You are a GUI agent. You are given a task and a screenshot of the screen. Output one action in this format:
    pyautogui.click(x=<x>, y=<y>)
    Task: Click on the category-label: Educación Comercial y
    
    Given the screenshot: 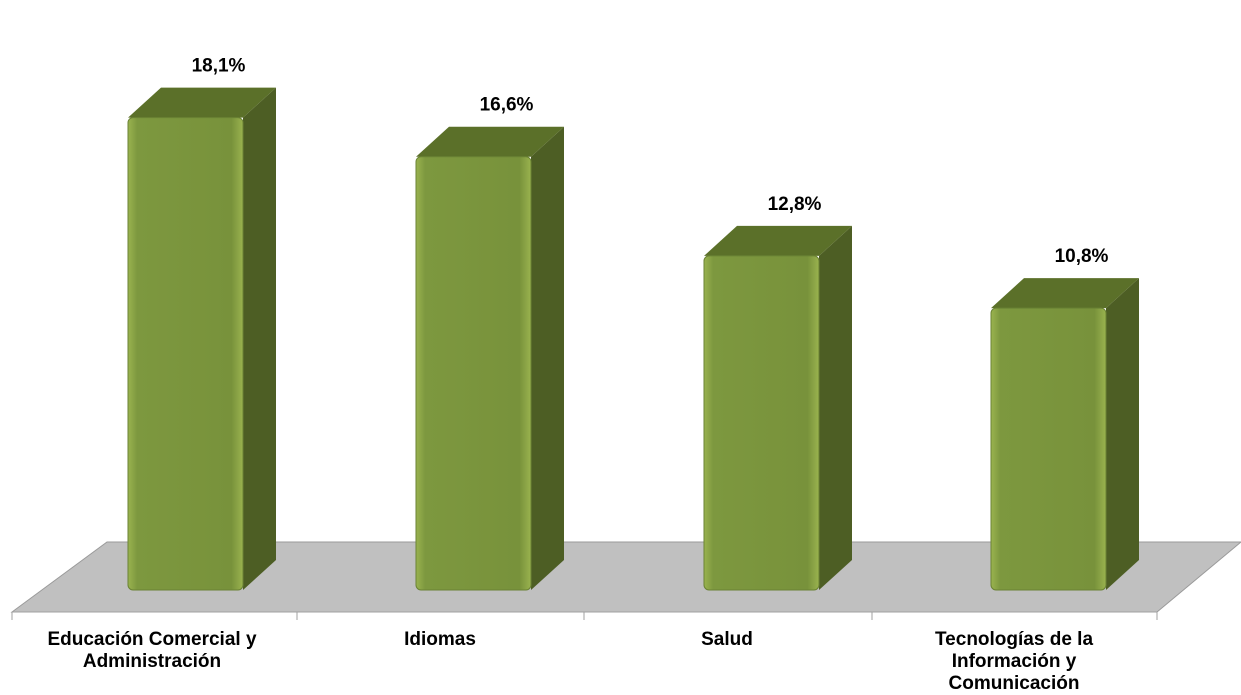 What is the action you would take?
    pyautogui.click(x=152, y=639)
    